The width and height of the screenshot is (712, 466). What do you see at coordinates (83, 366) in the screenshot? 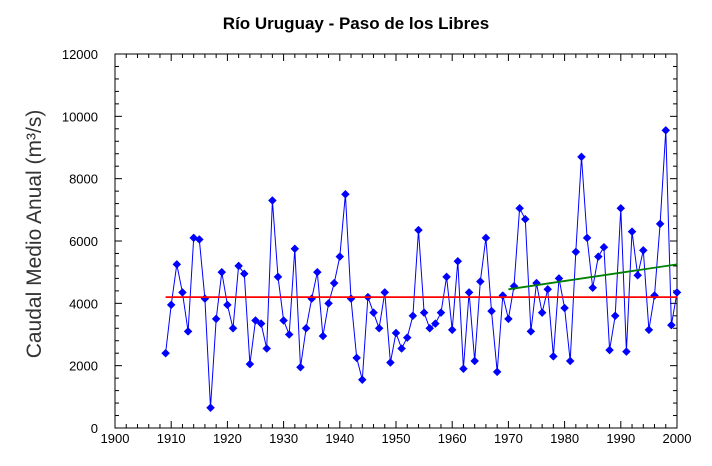
I see `y-tick-label: 2000` at bounding box center [83, 366].